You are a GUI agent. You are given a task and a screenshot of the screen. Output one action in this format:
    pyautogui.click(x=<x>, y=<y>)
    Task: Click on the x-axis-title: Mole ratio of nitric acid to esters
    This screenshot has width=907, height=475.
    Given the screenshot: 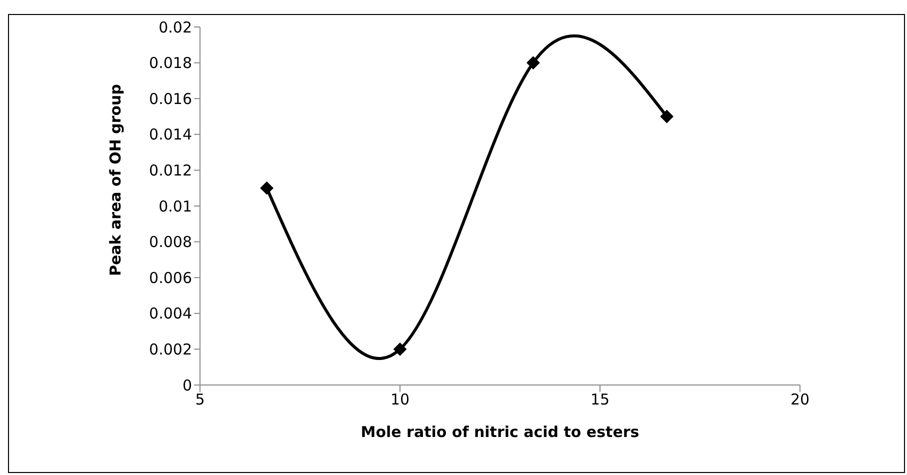 What is the action you would take?
    pyautogui.click(x=500, y=432)
    